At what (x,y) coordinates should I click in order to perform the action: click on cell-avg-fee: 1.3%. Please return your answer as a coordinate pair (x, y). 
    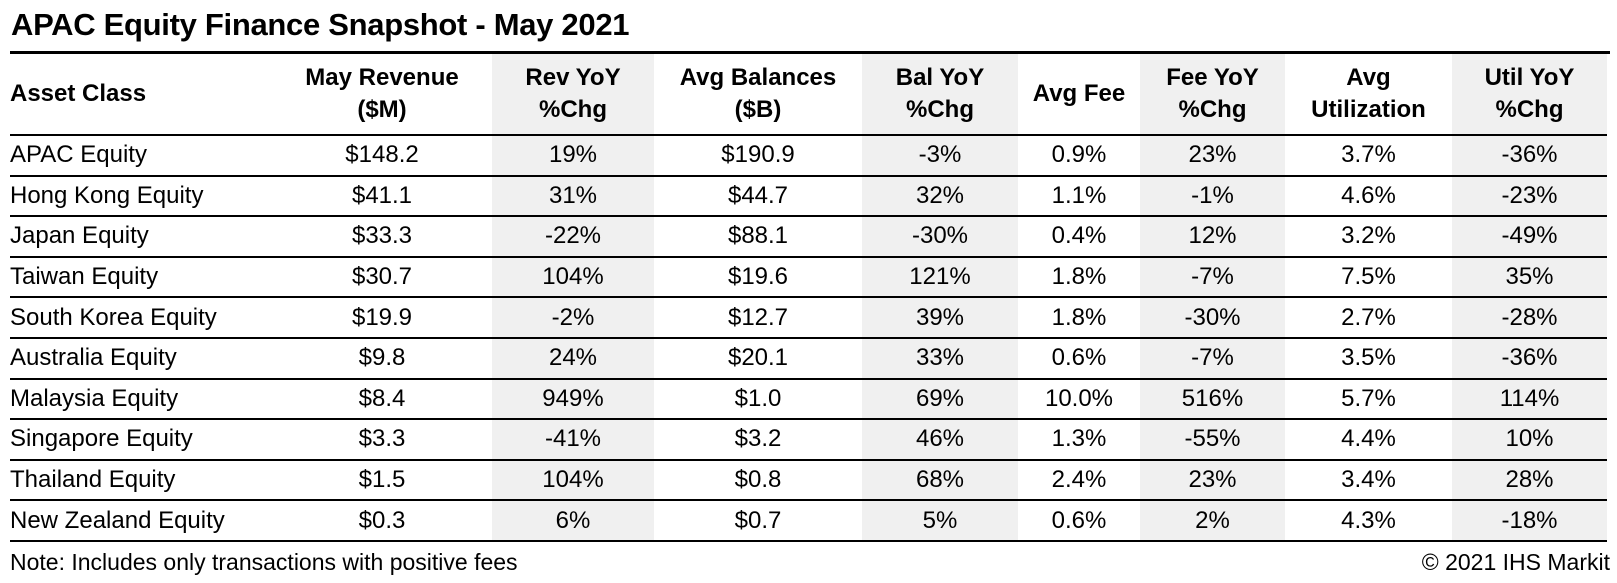
    Looking at the image, I should click on (1079, 440).